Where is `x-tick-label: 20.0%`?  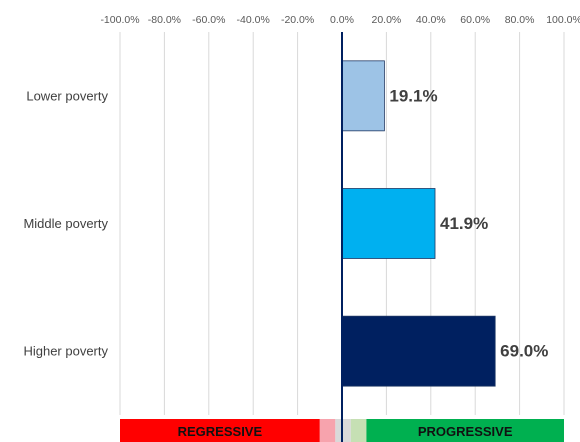
x-tick-label: 20.0% is located at coordinates (387, 20).